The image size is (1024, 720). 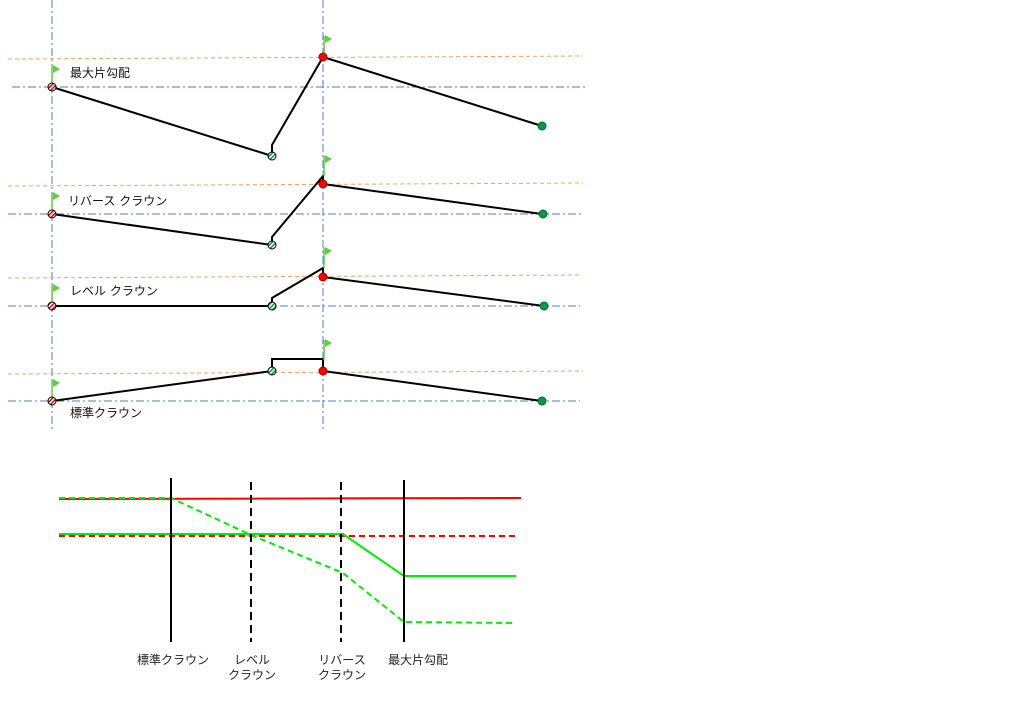 What do you see at coordinates (172, 660) in the screenshot?
I see `bottom-label-normal-crown: 標準クラウン` at bounding box center [172, 660].